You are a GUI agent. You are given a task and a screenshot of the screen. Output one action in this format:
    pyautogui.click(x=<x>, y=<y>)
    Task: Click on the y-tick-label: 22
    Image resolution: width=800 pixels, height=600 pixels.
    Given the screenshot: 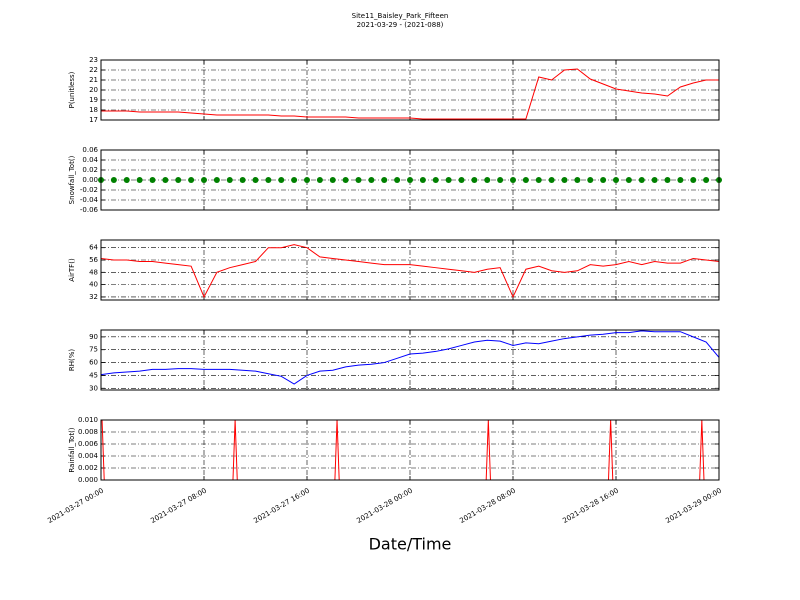 What is the action you would take?
    pyautogui.click(x=93, y=70)
    